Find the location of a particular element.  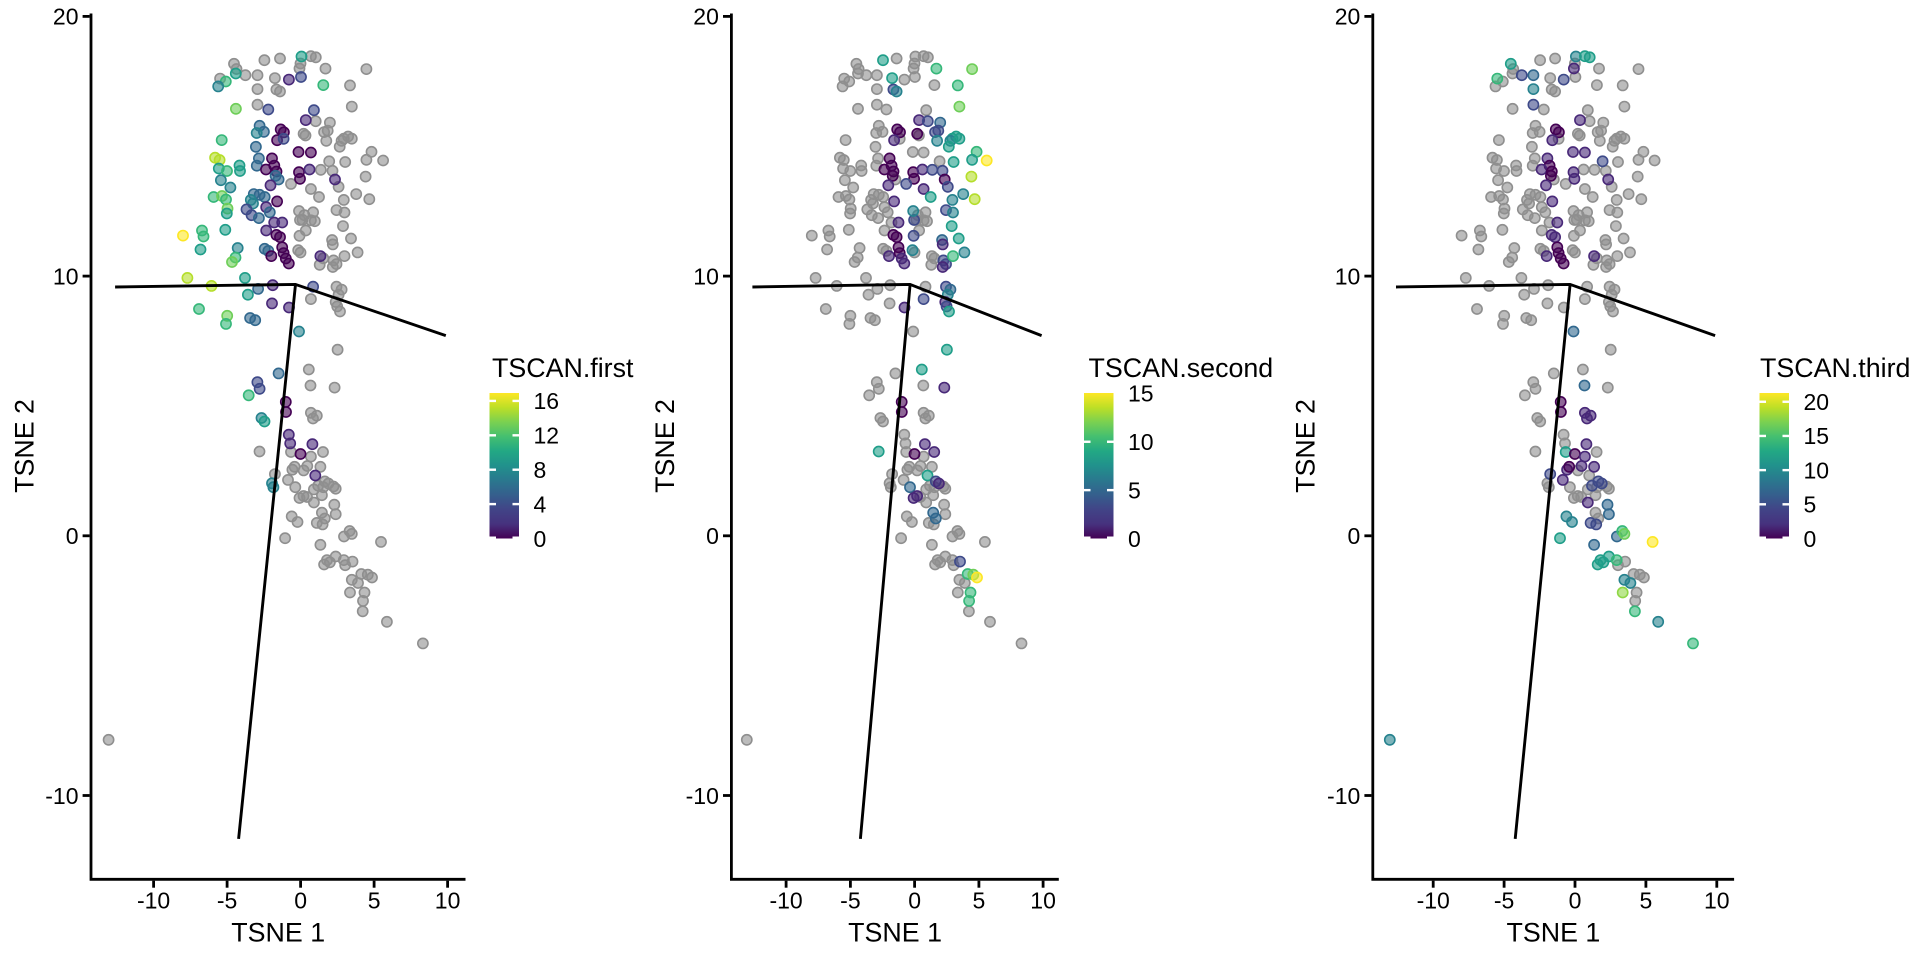

svg-text: 12 is located at coordinates (547, 436).